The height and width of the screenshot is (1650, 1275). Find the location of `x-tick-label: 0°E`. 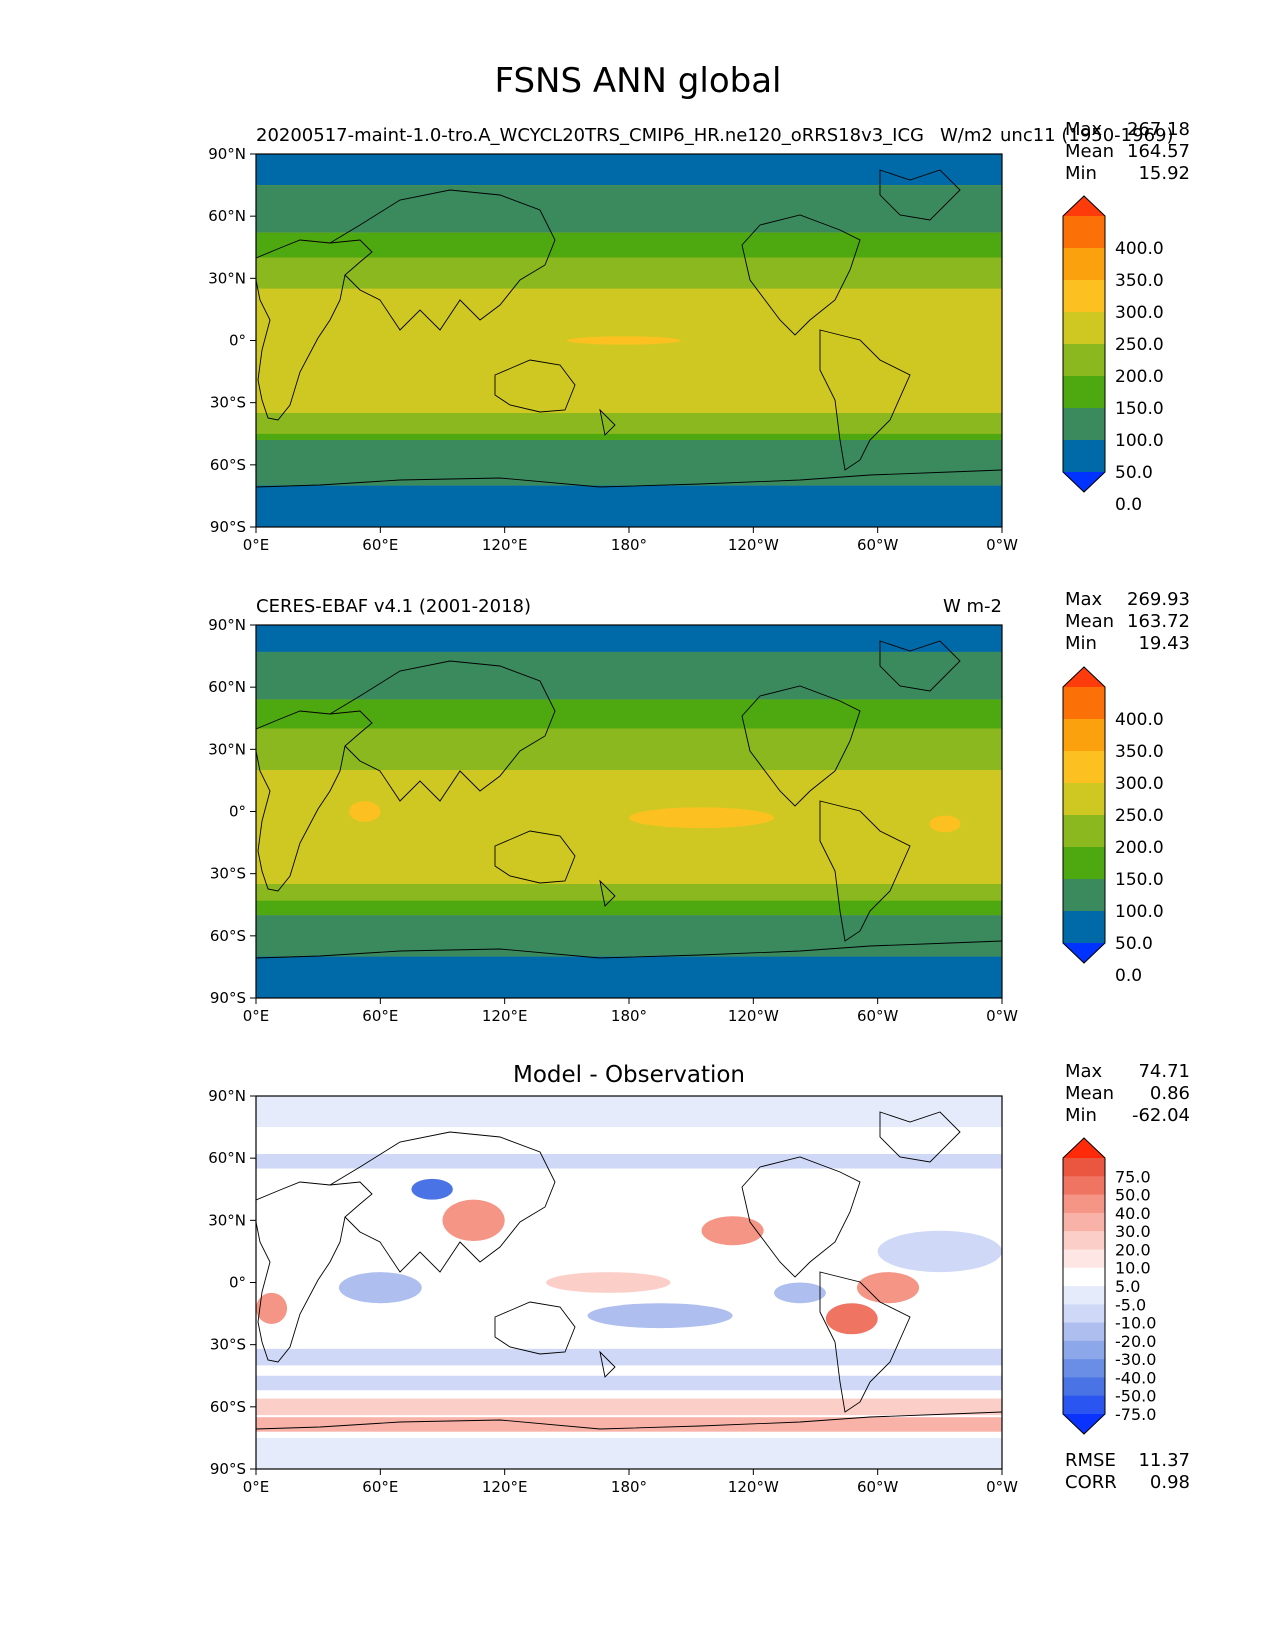

x-tick-label: 0°E is located at coordinates (256, 1016).